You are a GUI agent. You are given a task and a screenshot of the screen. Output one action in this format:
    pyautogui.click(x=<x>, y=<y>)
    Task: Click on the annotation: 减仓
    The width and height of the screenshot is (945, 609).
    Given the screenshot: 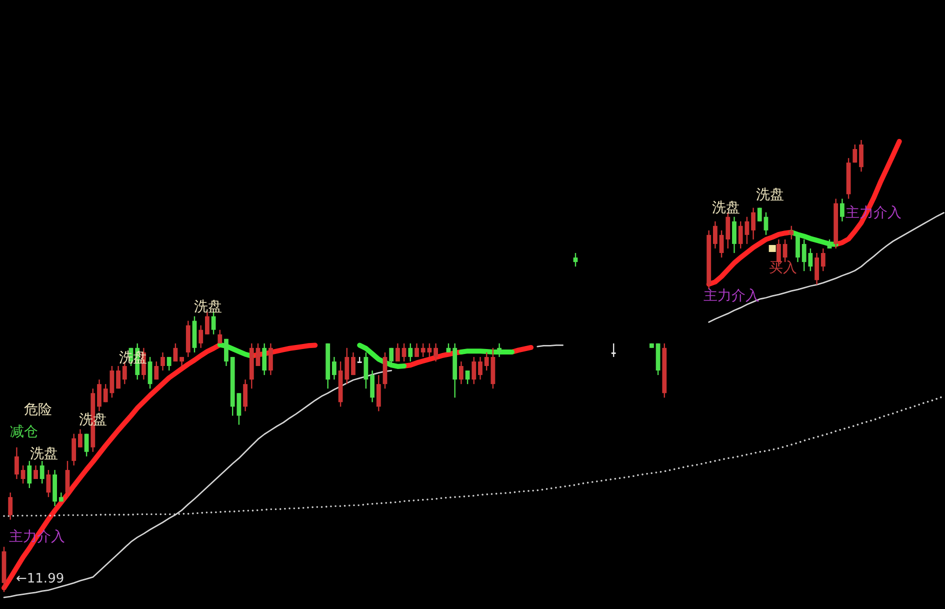 What is the action you would take?
    pyautogui.click(x=24, y=432)
    